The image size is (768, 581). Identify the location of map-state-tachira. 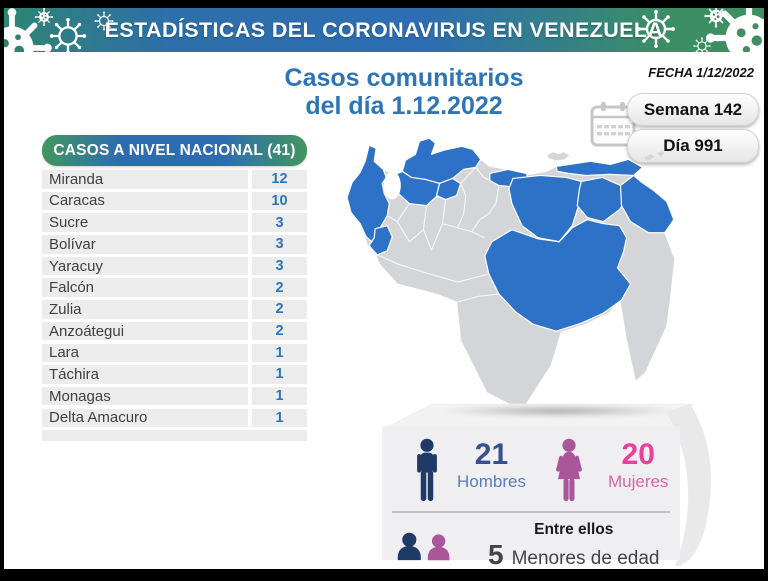
(380, 240).